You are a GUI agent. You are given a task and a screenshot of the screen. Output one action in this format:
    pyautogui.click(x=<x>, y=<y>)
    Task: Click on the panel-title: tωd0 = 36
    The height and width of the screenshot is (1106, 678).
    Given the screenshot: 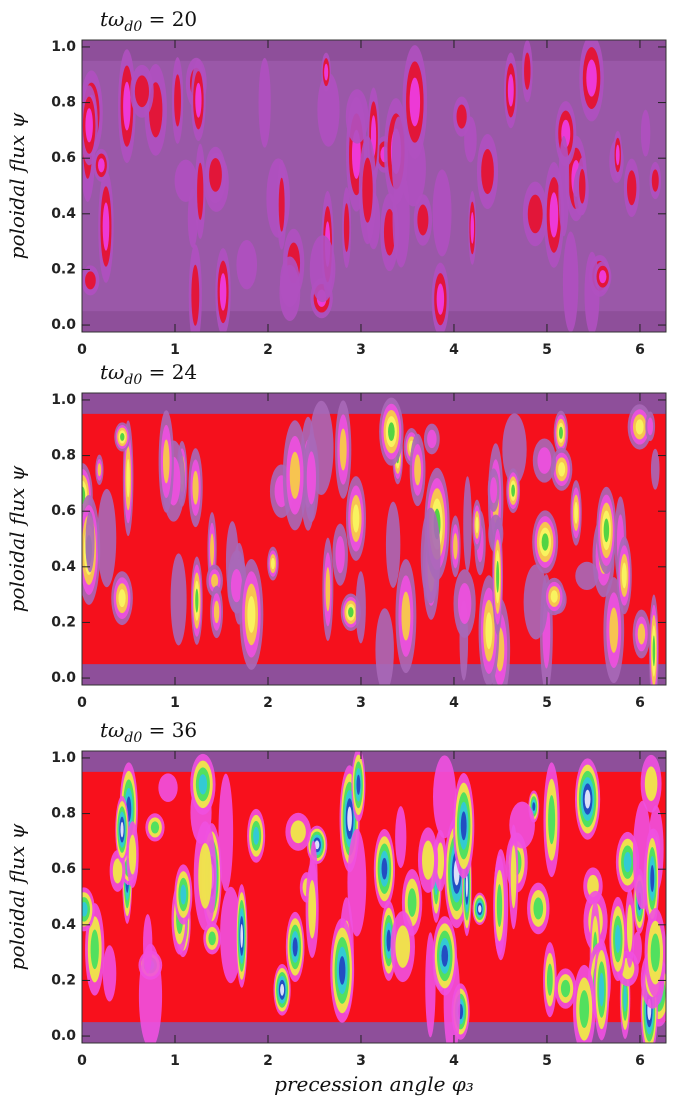 What is the action you would take?
    pyautogui.click(x=148, y=732)
    